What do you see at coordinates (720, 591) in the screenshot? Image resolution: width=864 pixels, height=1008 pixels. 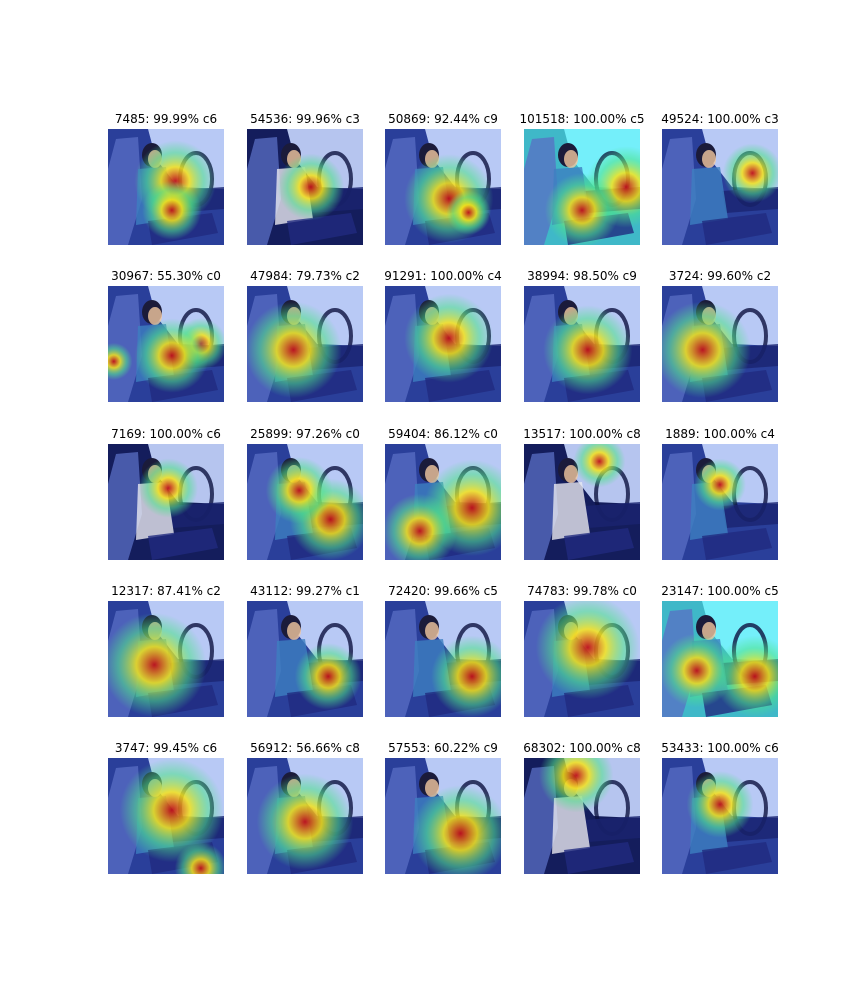 I see `thumbnail-caption: 23147: 100.00% c5` at bounding box center [720, 591].